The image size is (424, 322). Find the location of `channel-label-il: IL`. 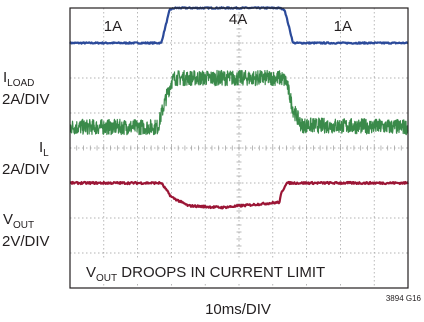

channel-label-il: IL is located at coordinates (44, 149).